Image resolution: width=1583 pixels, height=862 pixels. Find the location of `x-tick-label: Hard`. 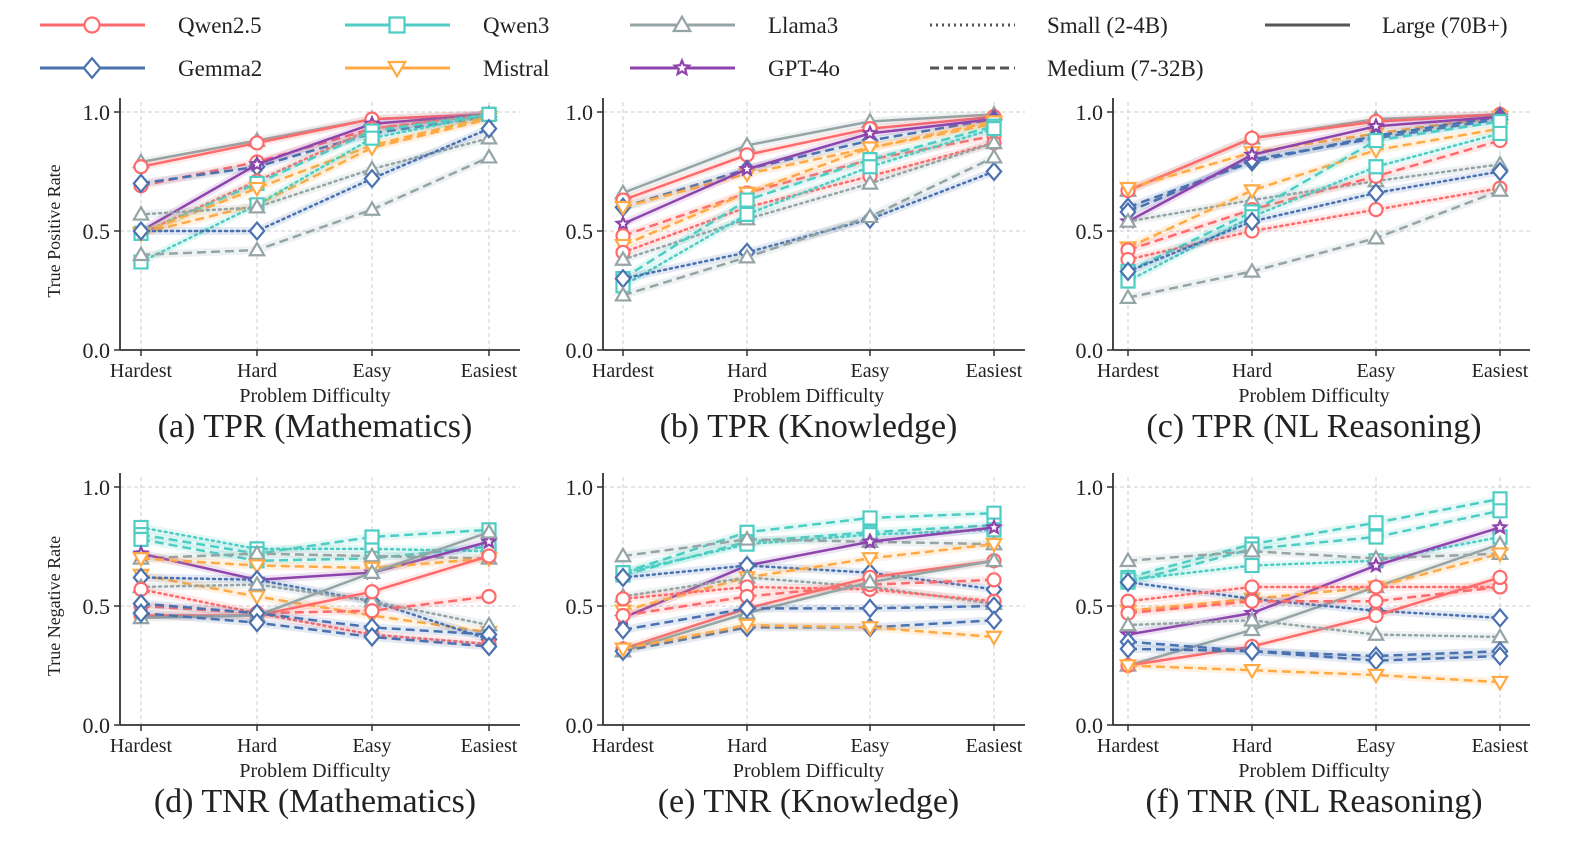

x-tick-label: Hard is located at coordinates (1252, 371).